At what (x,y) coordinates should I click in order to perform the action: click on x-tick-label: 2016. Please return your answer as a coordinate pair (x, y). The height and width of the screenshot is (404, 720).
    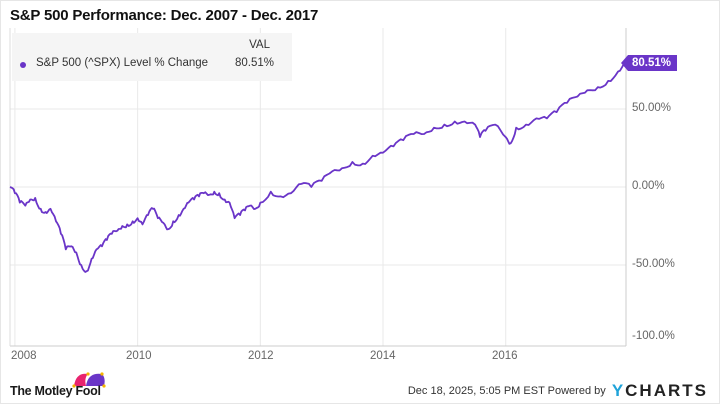
    Looking at the image, I should click on (505, 356).